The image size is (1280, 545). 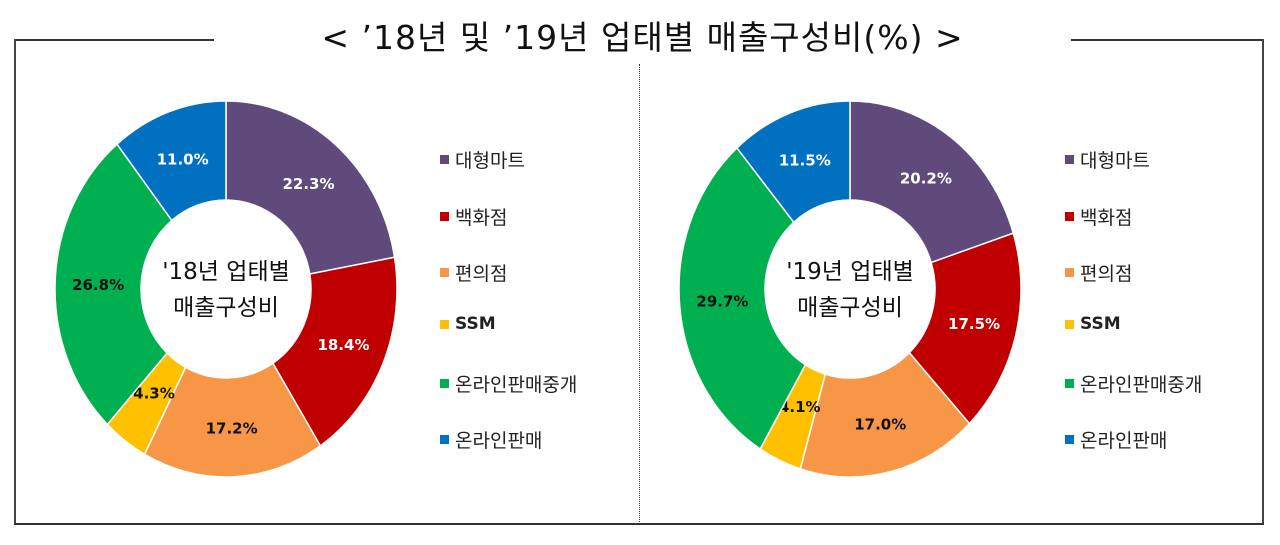 What do you see at coordinates (805, 160) in the screenshot?
I see `slice-value-label: 11.5%` at bounding box center [805, 160].